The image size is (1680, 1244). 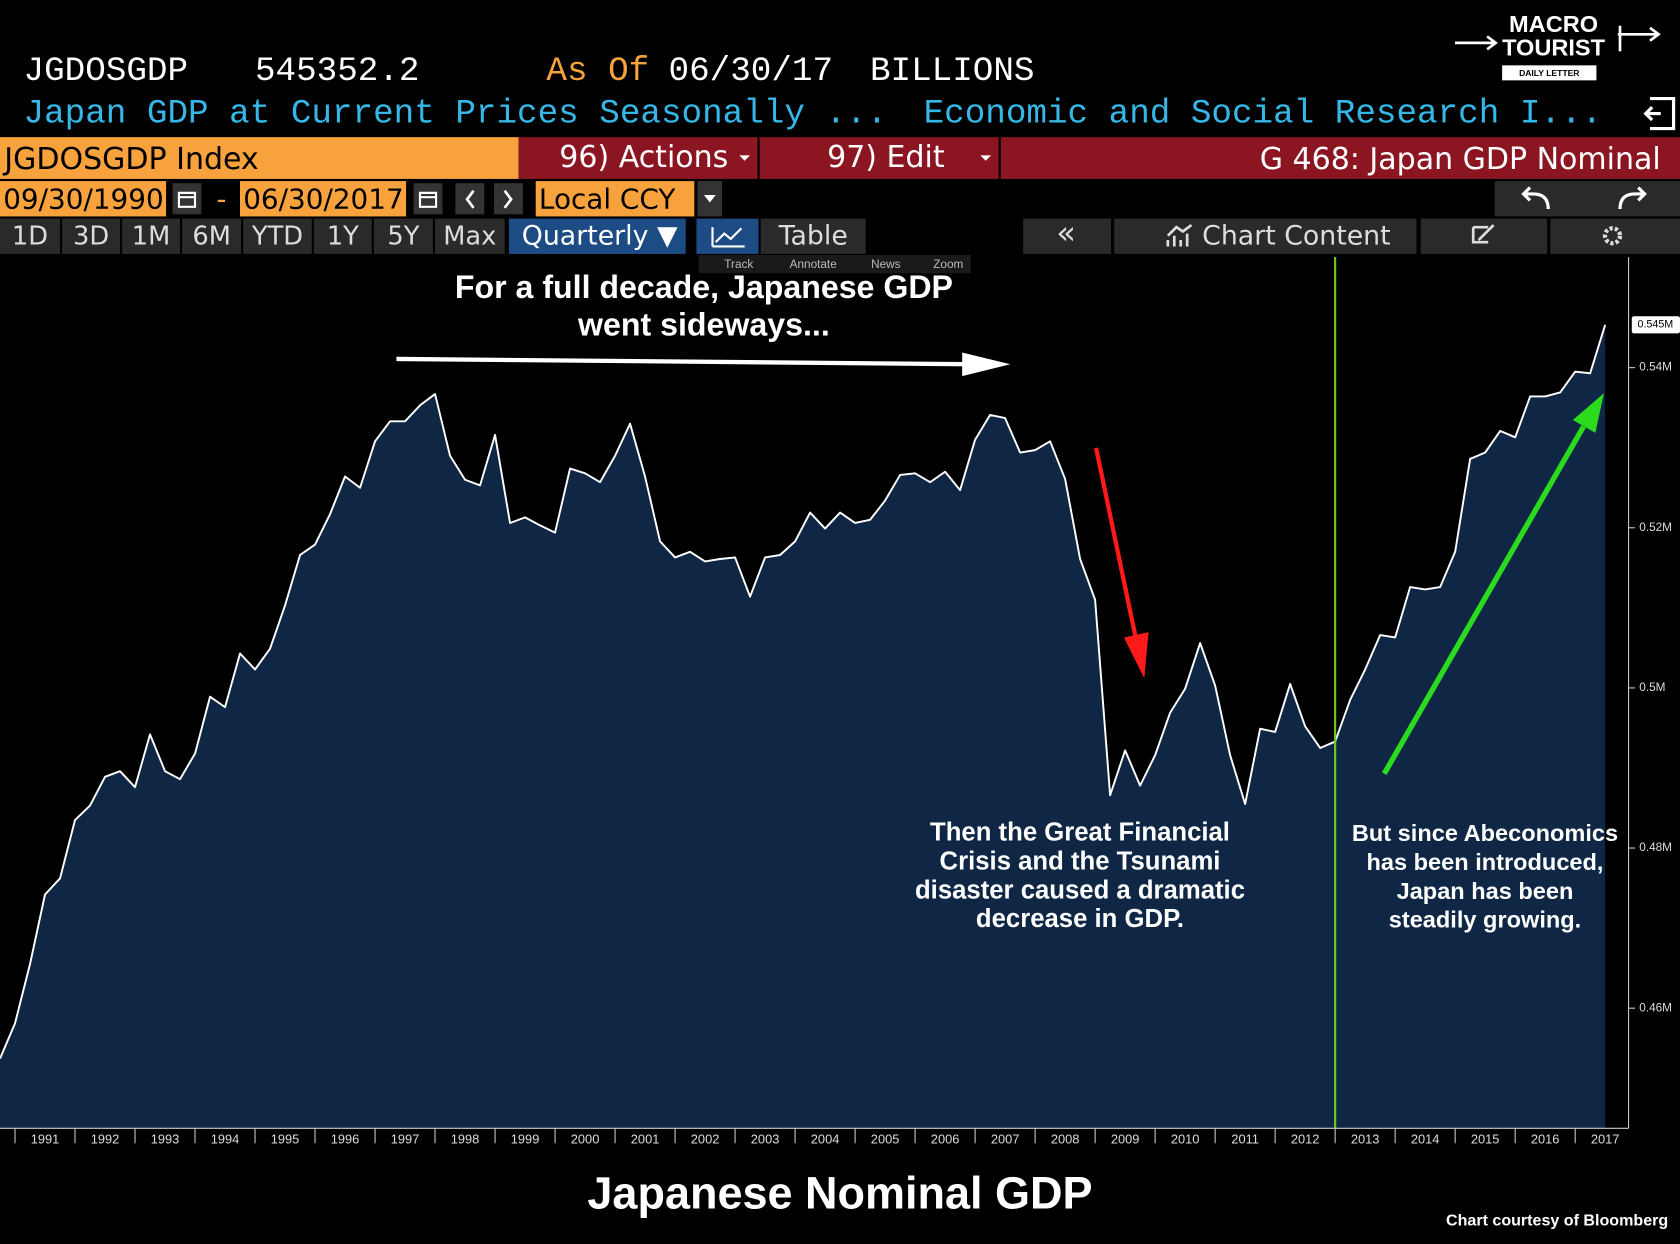 I want to click on prev-button, so click(x=470, y=199).